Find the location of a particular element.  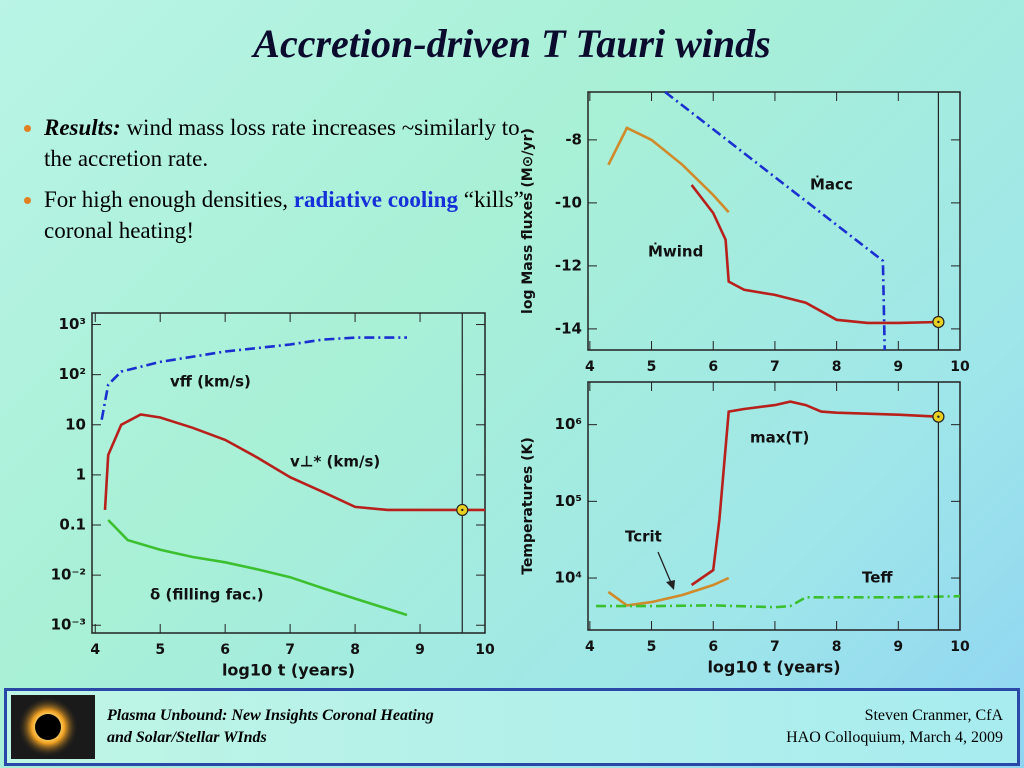

bullet-text: “kills” coronal heating! is located at coordinates (284, 215).